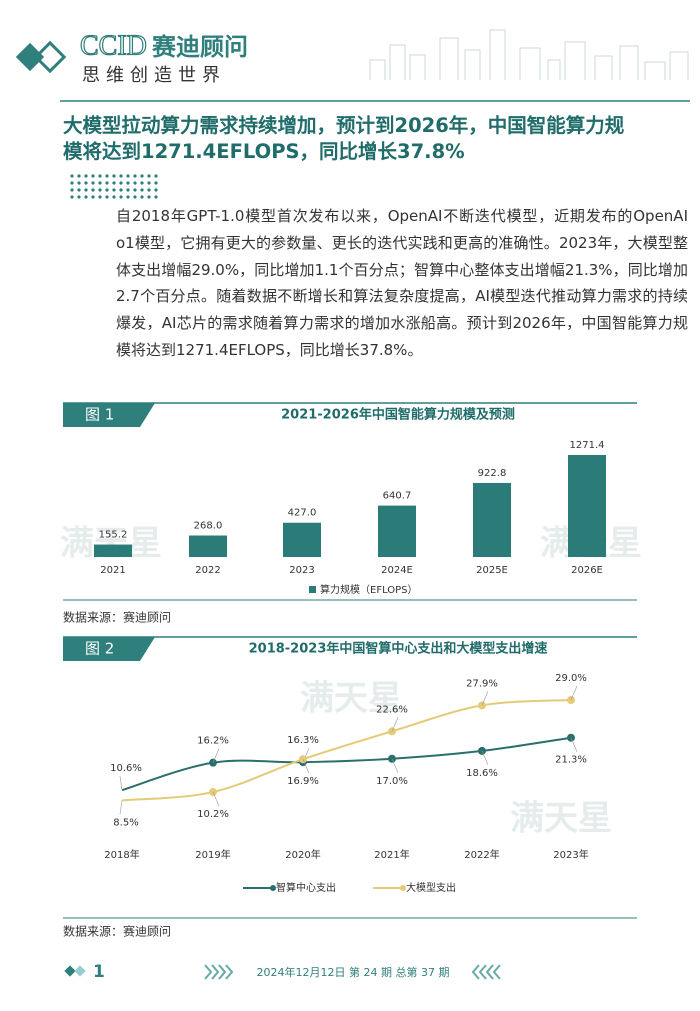  I want to click on issue: 2024年12月12日 第 24 期 总第 37 期, so click(353, 972).